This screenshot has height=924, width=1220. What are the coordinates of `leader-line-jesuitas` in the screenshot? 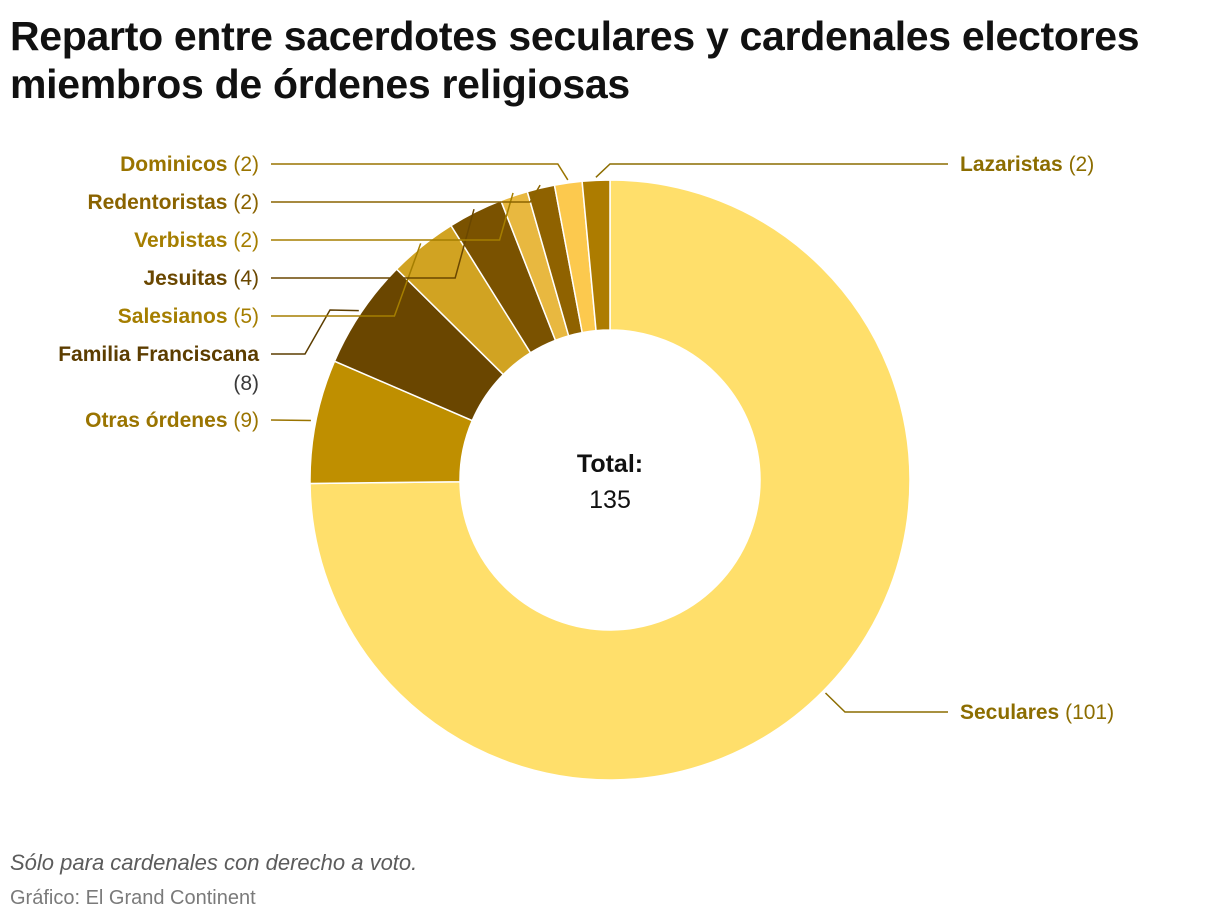 It's located at (373, 244).